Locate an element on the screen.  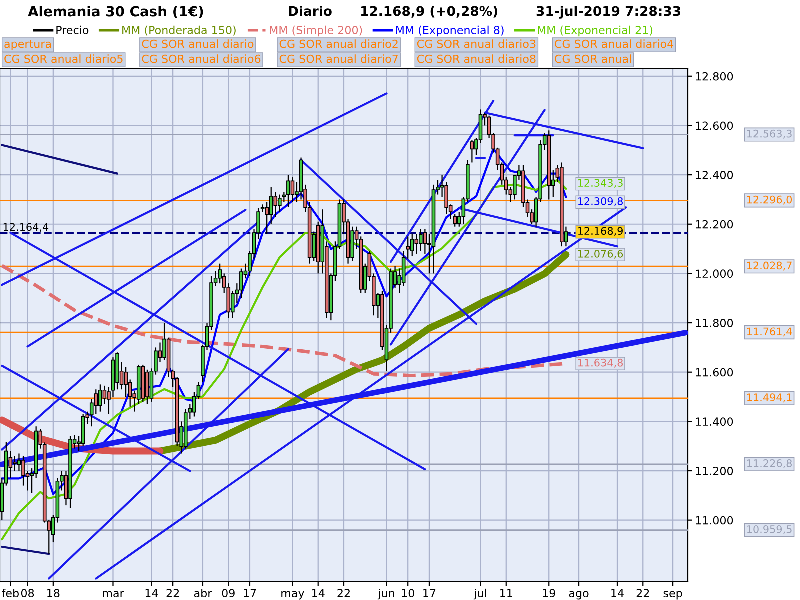
text: CG SOR anual is located at coordinates (593, 59).